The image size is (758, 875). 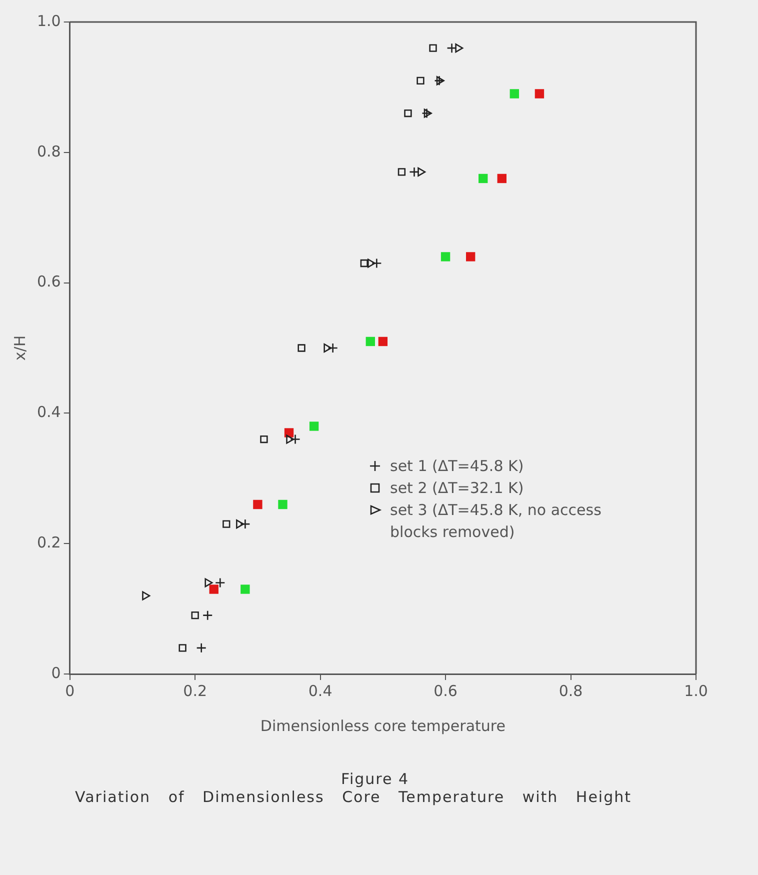 I want to click on legend-label: set 1 (ΔT=45.8 K), so click(x=457, y=466).